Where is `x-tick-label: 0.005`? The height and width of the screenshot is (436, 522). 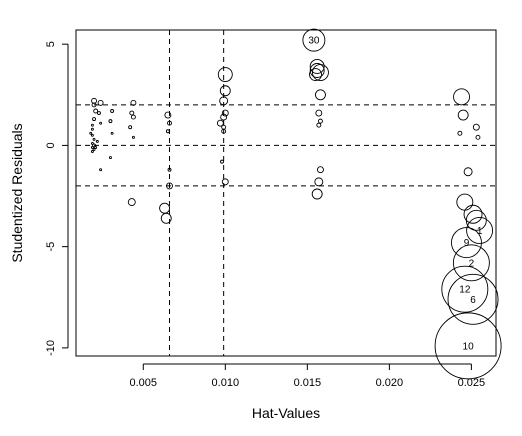 x-tick-label: 0.005 is located at coordinates (144, 383).